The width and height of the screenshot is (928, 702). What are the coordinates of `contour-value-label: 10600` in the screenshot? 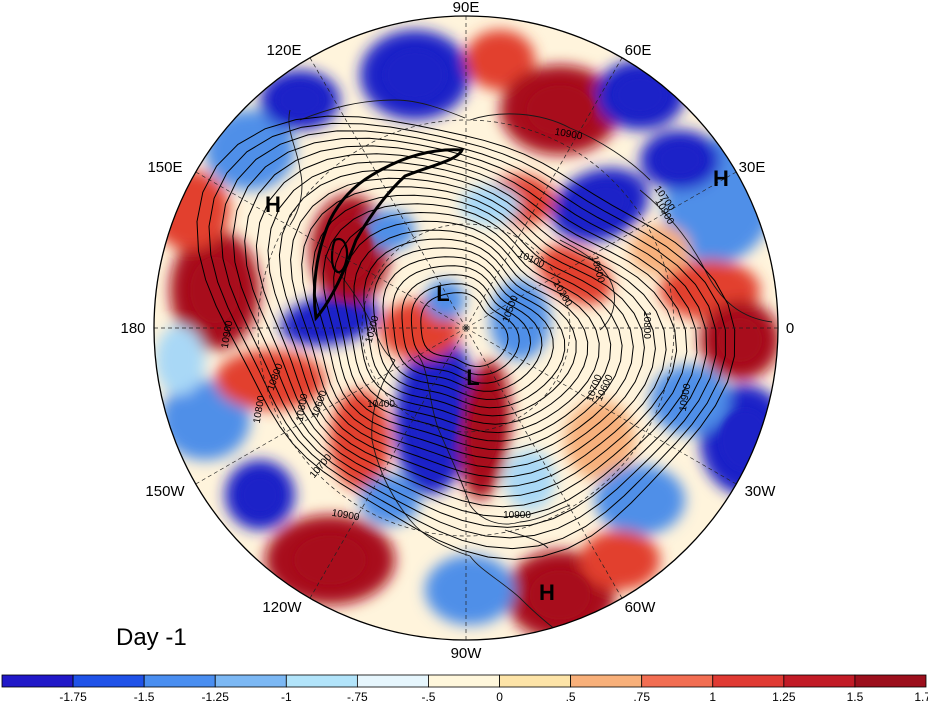 It's located at (303, 407).